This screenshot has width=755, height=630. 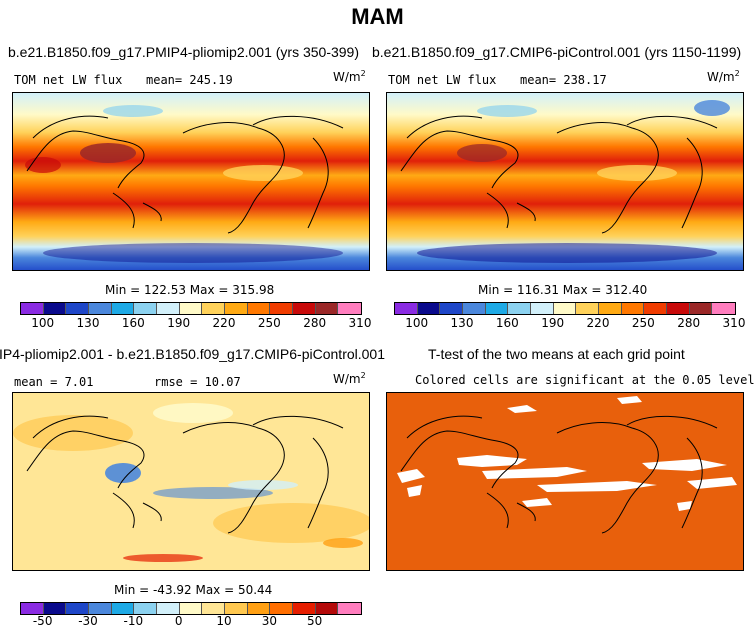 What do you see at coordinates (442, 80) in the screenshot?
I see `panel2-variable-label: TOM net LW flux` at bounding box center [442, 80].